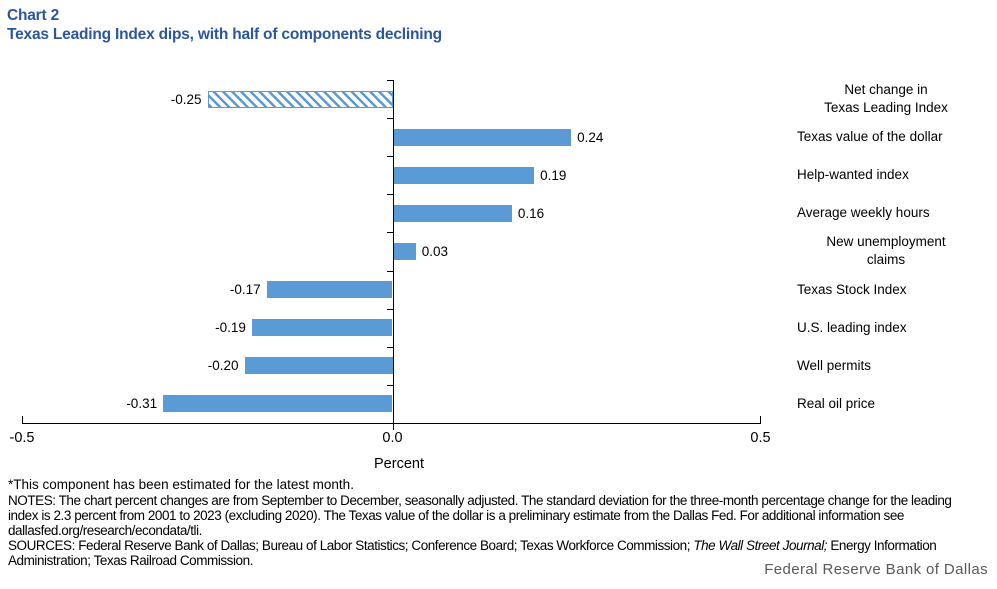 This screenshot has height=589, width=997. I want to click on category-label: Help-wanted index, so click(853, 175).